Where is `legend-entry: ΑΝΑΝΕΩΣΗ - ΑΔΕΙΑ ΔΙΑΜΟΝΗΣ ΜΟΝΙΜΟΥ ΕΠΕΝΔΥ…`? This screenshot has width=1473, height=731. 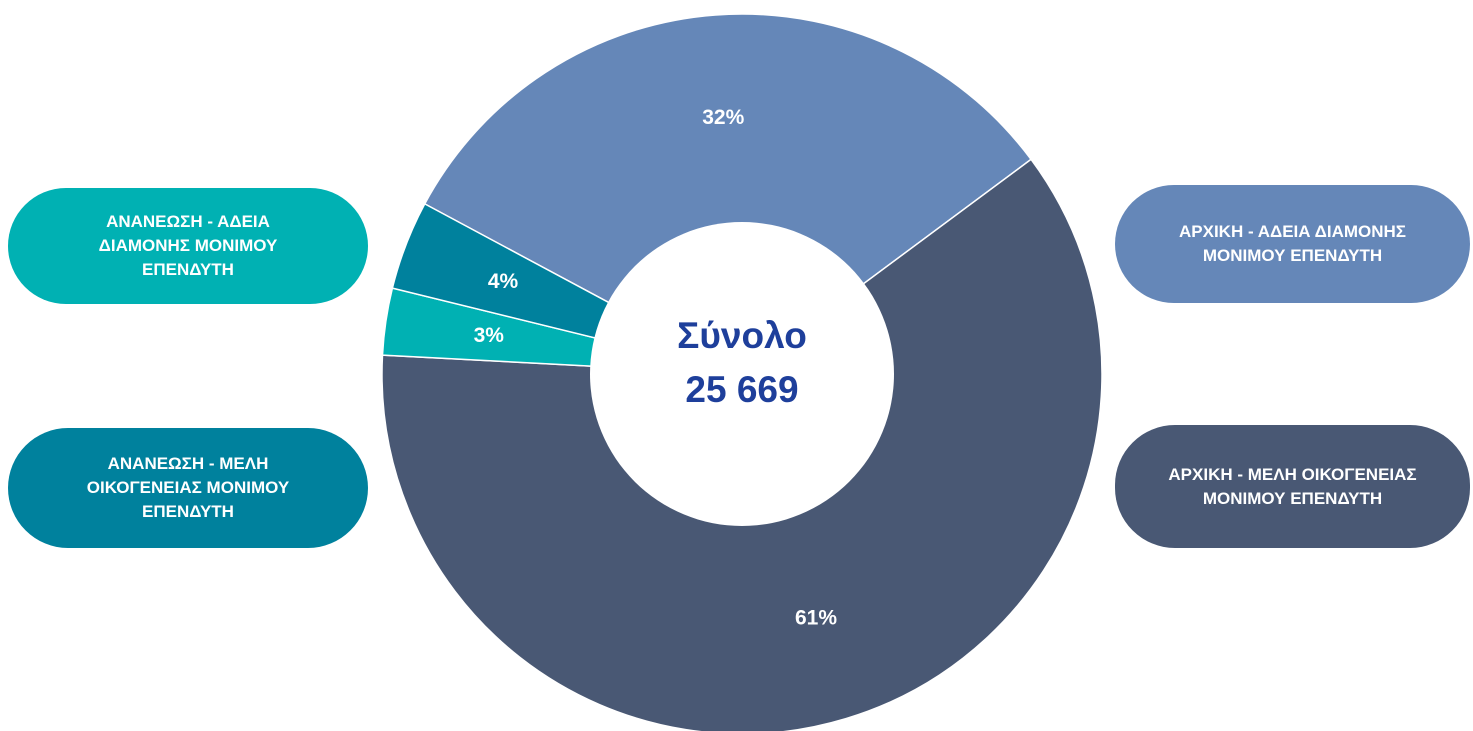
legend-entry: ΑΝΑΝΕΩΣΗ - ΑΔΕΙΑ ΔΙΑΜΟΝΗΣ ΜΟΝΙΜΟΥ ΕΠΕΝΔΥ… is located at coordinates (188, 246).